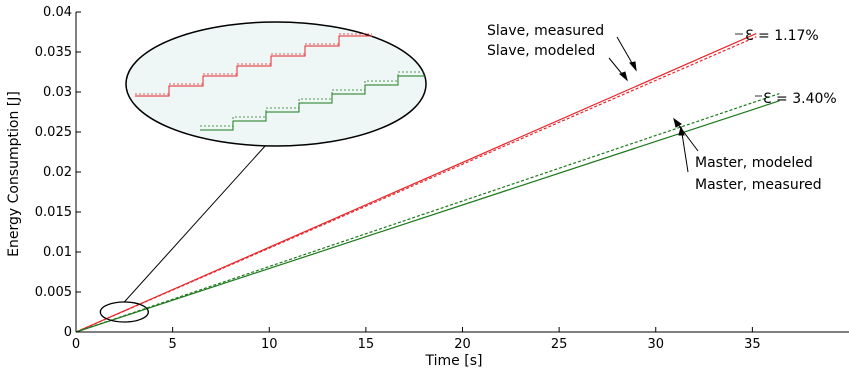 Image resolution: width=849 pixels, height=376 pixels. Describe the element at coordinates (782, 36) in the screenshot. I see `label-slave-error: Ɛ = 1.17%` at that location.